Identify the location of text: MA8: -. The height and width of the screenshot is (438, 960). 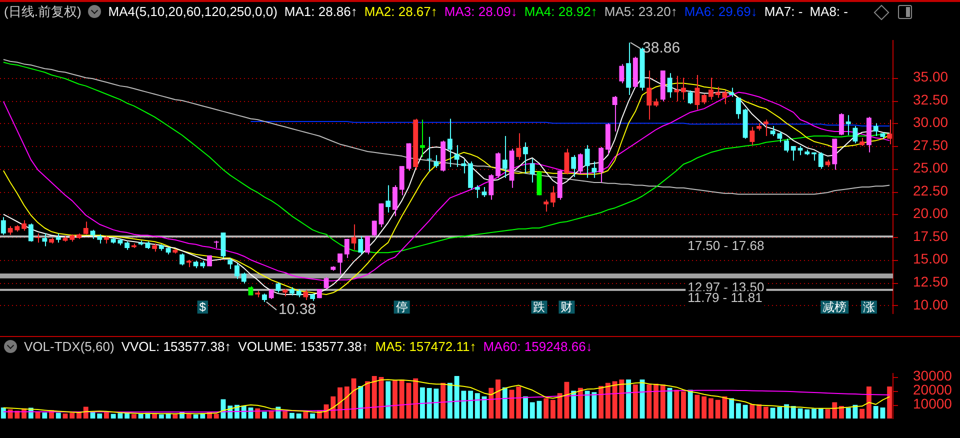
(829, 11).